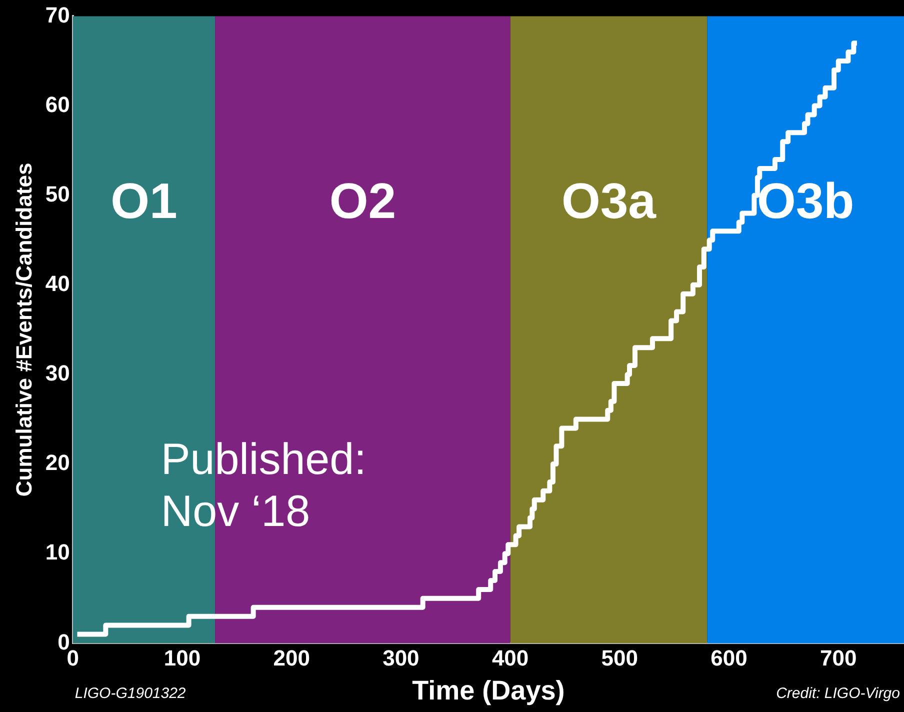  What do you see at coordinates (57, 552) in the screenshot?
I see `y-tick-label: 10` at bounding box center [57, 552].